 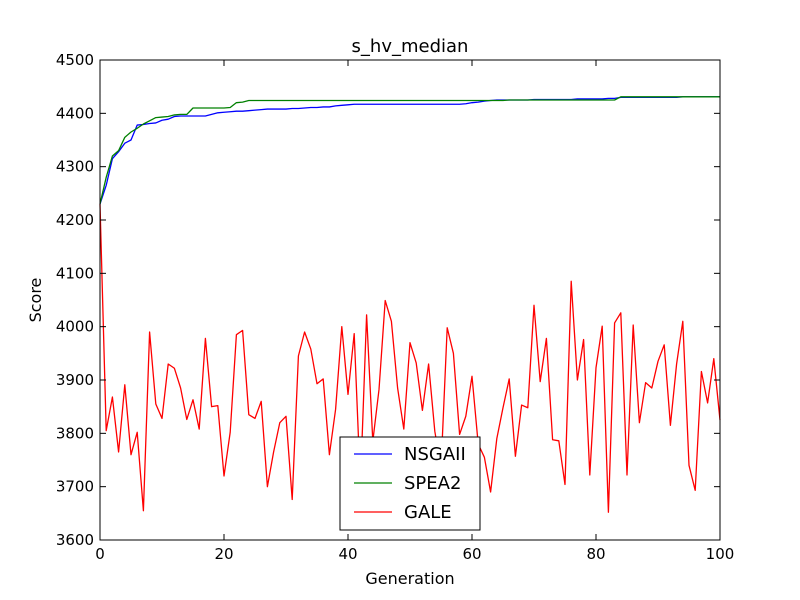 I want to click on y-tick-label: 4300, so click(x=75, y=167).